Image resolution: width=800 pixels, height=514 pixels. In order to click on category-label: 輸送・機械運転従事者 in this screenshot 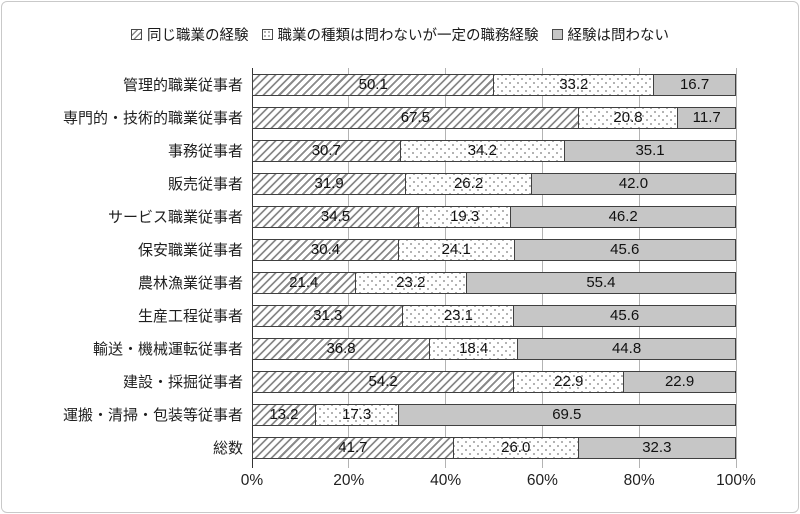, I will do `click(167, 349)`.